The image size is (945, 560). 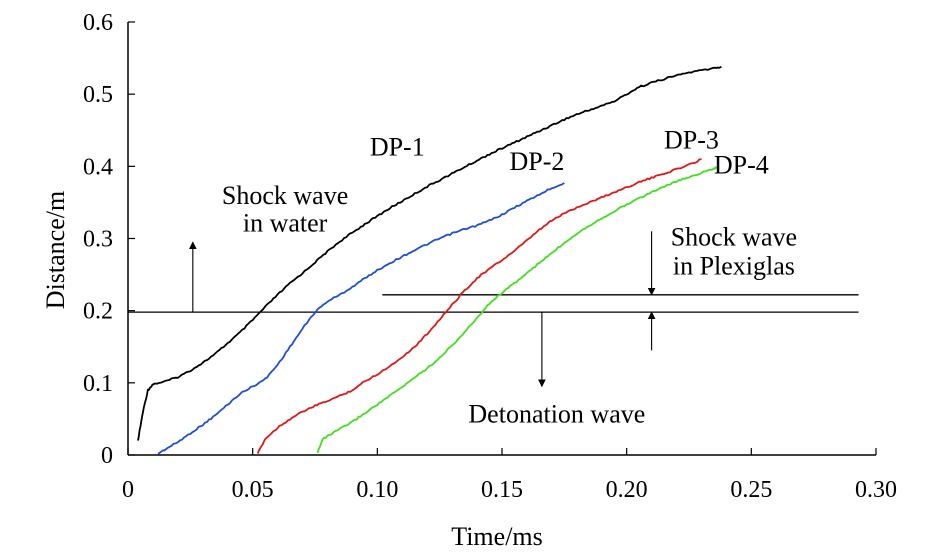 What do you see at coordinates (285, 222) in the screenshot?
I see `shock-water-label-2: in water` at bounding box center [285, 222].